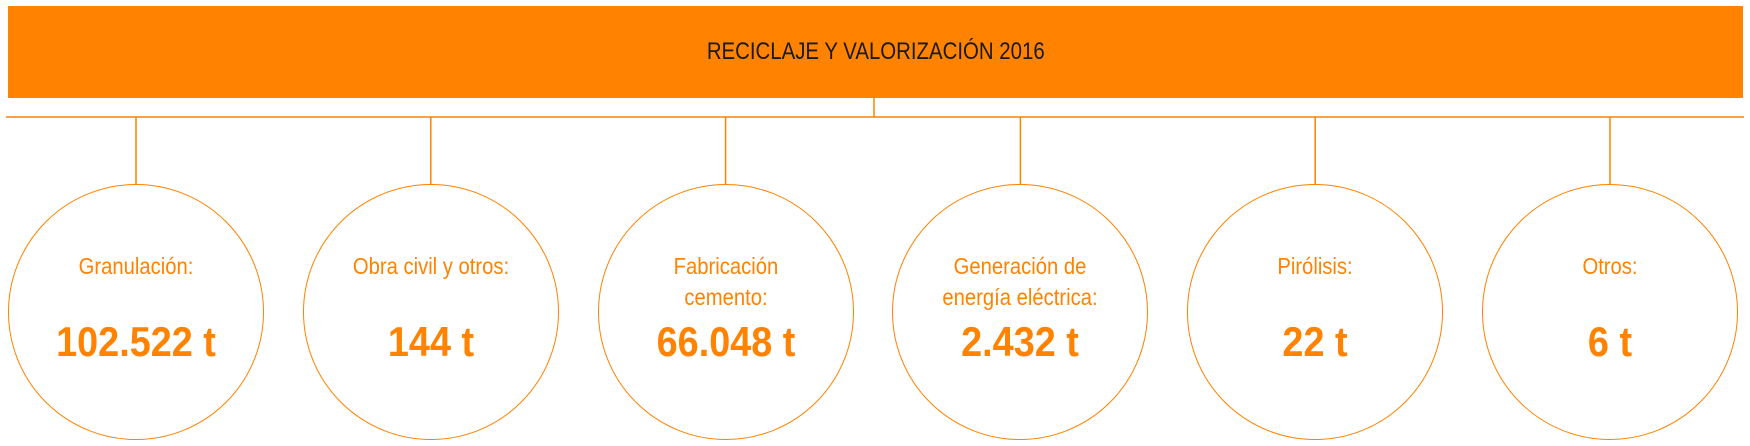 This screenshot has height=446, width=1750. What do you see at coordinates (1315, 341) in the screenshot?
I see `node-value: 22 t` at bounding box center [1315, 341].